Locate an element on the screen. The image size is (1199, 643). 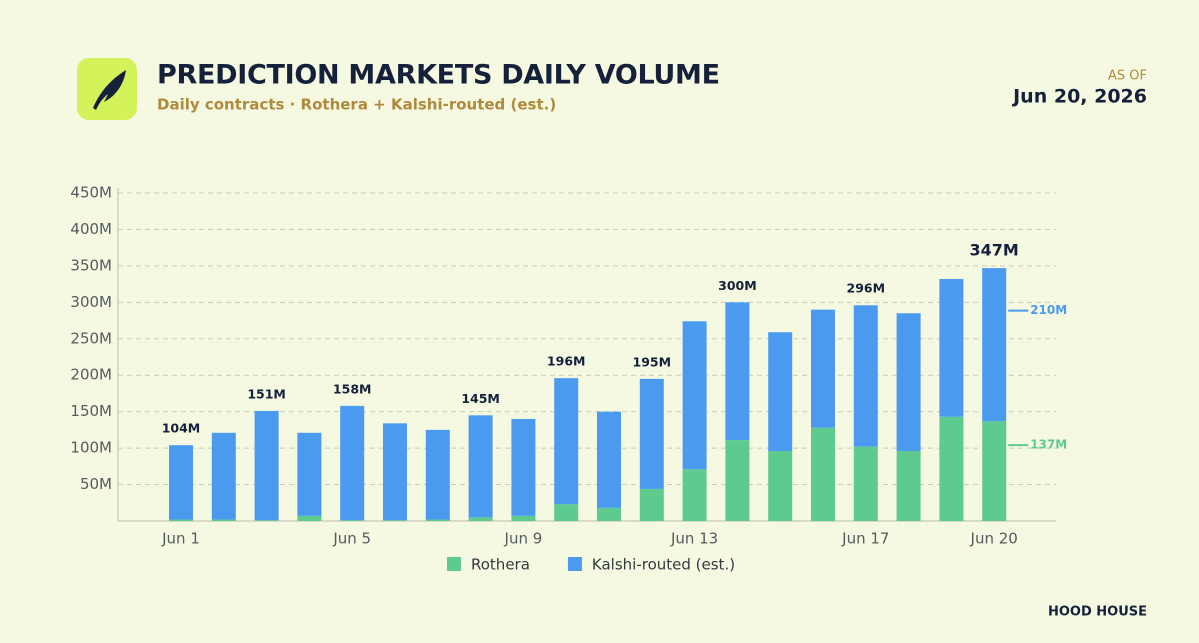
y-tick-label: 150M is located at coordinates (91, 411).